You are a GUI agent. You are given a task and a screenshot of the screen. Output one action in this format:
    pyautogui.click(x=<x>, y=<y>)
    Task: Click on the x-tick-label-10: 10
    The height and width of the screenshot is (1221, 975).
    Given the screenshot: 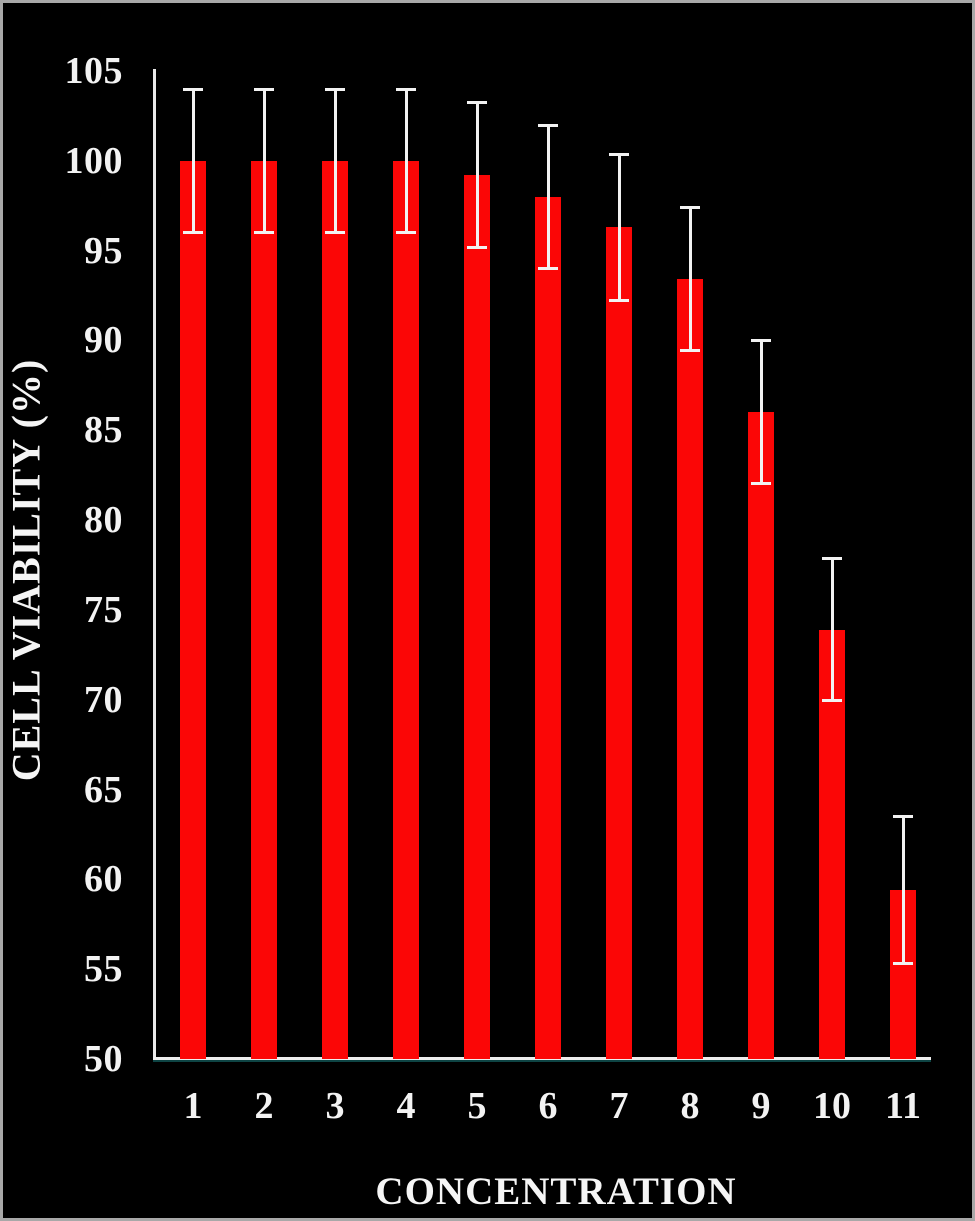 What is the action you would take?
    pyautogui.click(x=832, y=1106)
    